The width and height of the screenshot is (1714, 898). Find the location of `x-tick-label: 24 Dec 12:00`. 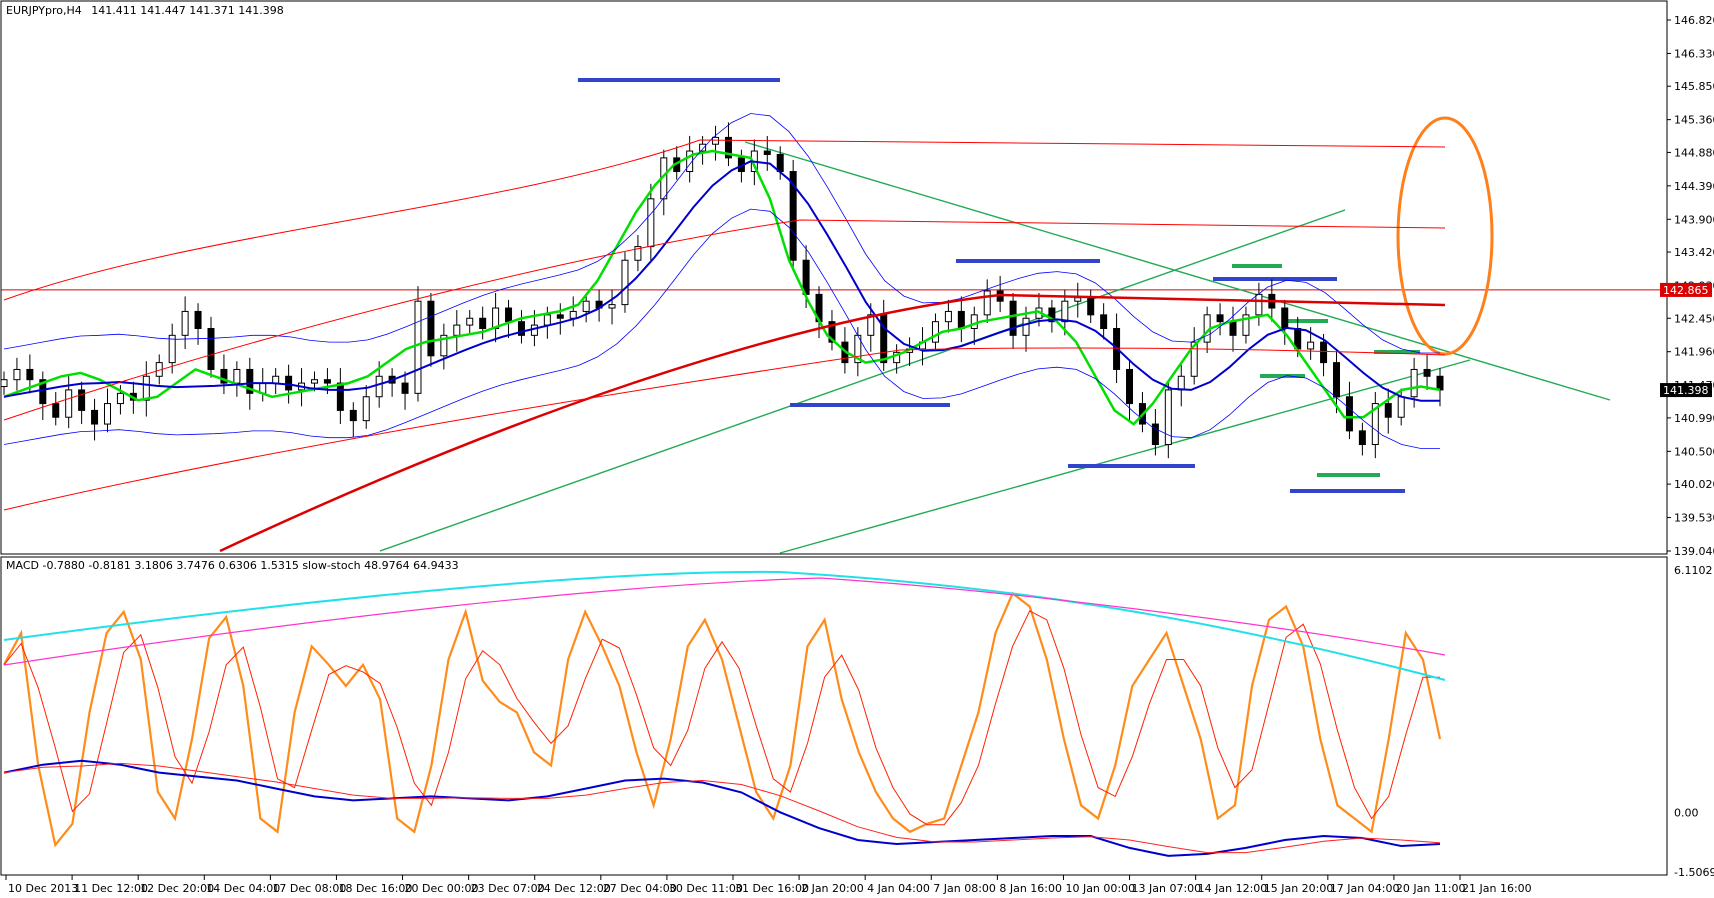

x-tick-label: 24 Dec 12:00 is located at coordinates (574, 888).